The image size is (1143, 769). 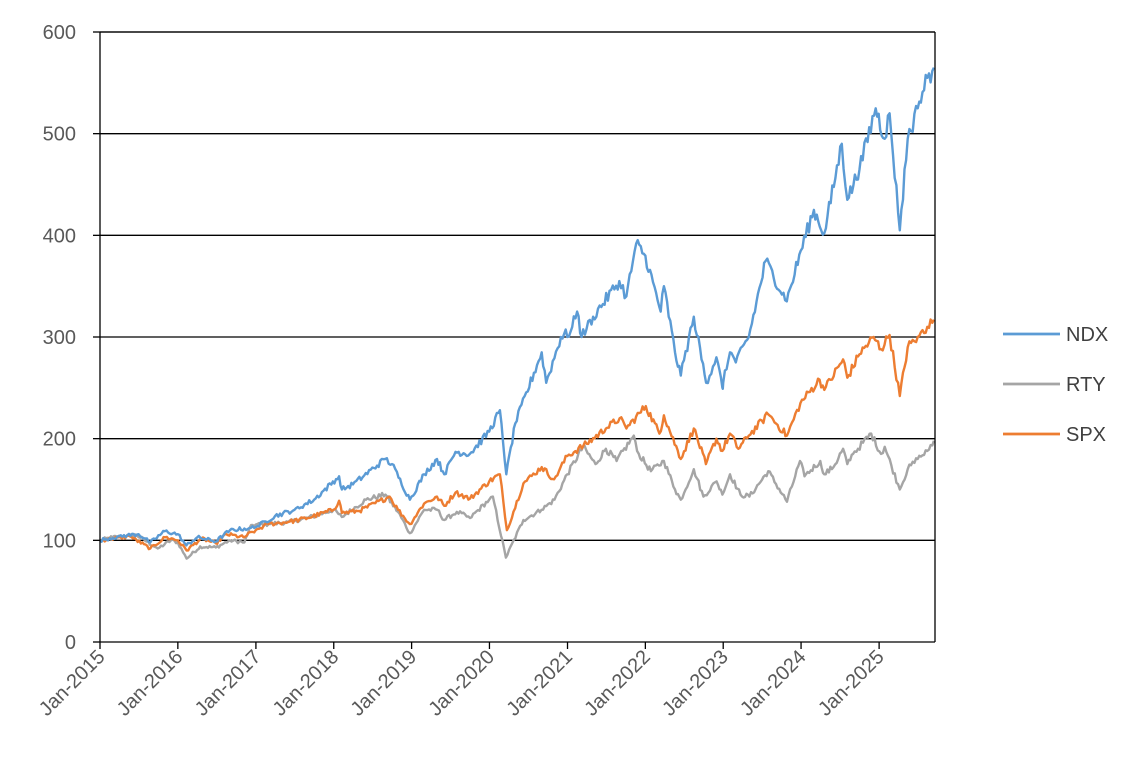 What do you see at coordinates (1055, 385) in the screenshot?
I see `legend: NDX RTY SPX` at bounding box center [1055, 385].